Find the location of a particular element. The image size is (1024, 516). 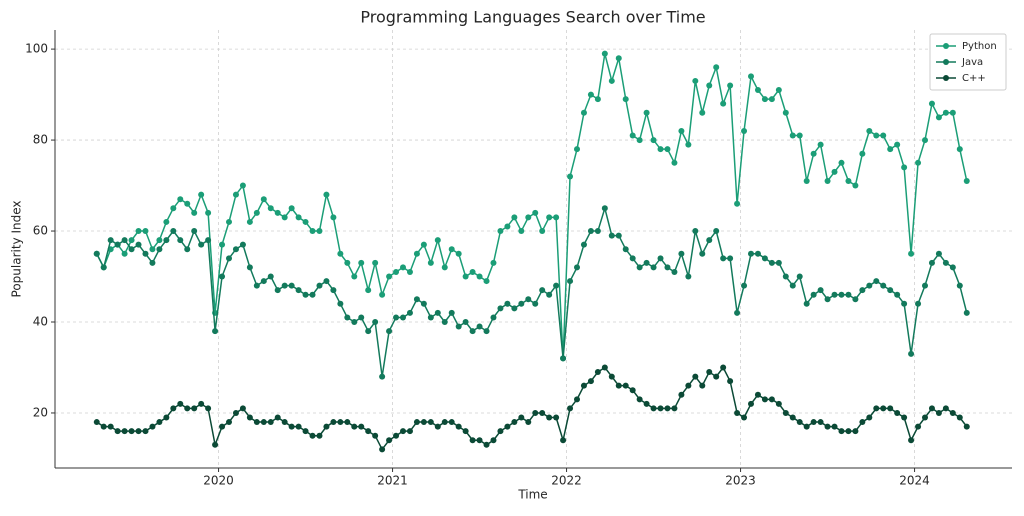

y-axis-label: Popularity Index is located at coordinates (17, 249).